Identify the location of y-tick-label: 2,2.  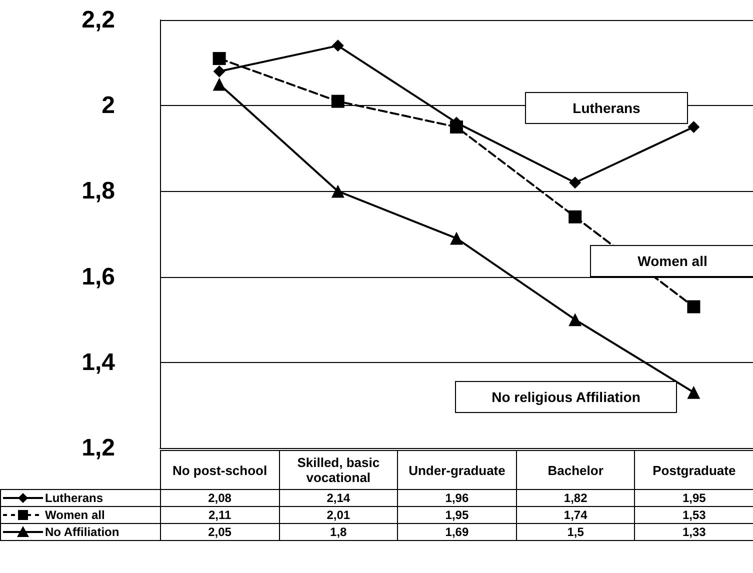
(98, 20).